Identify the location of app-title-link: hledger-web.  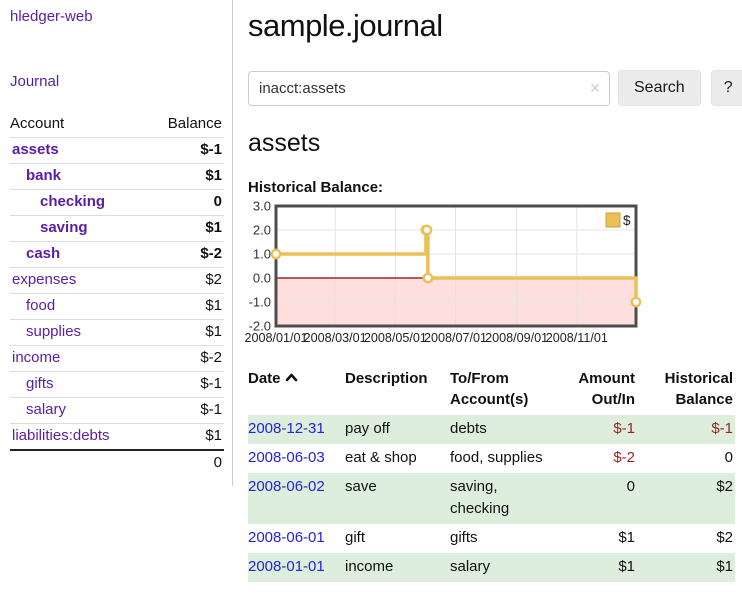
(51, 16).